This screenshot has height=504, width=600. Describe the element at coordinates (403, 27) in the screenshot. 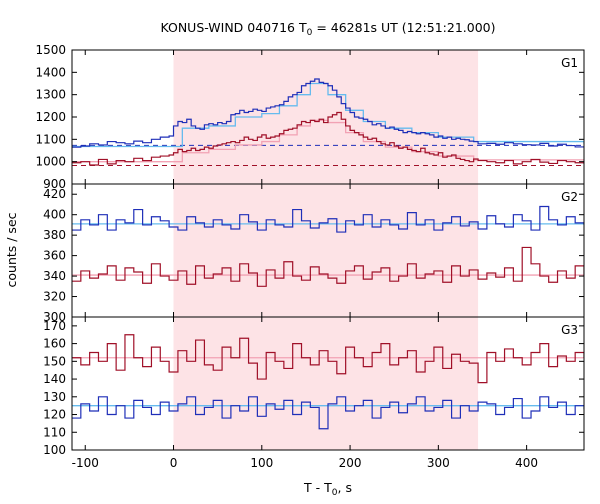

I see `chart-title-rest: = 46281s UT (12:51:21.000)` at that location.